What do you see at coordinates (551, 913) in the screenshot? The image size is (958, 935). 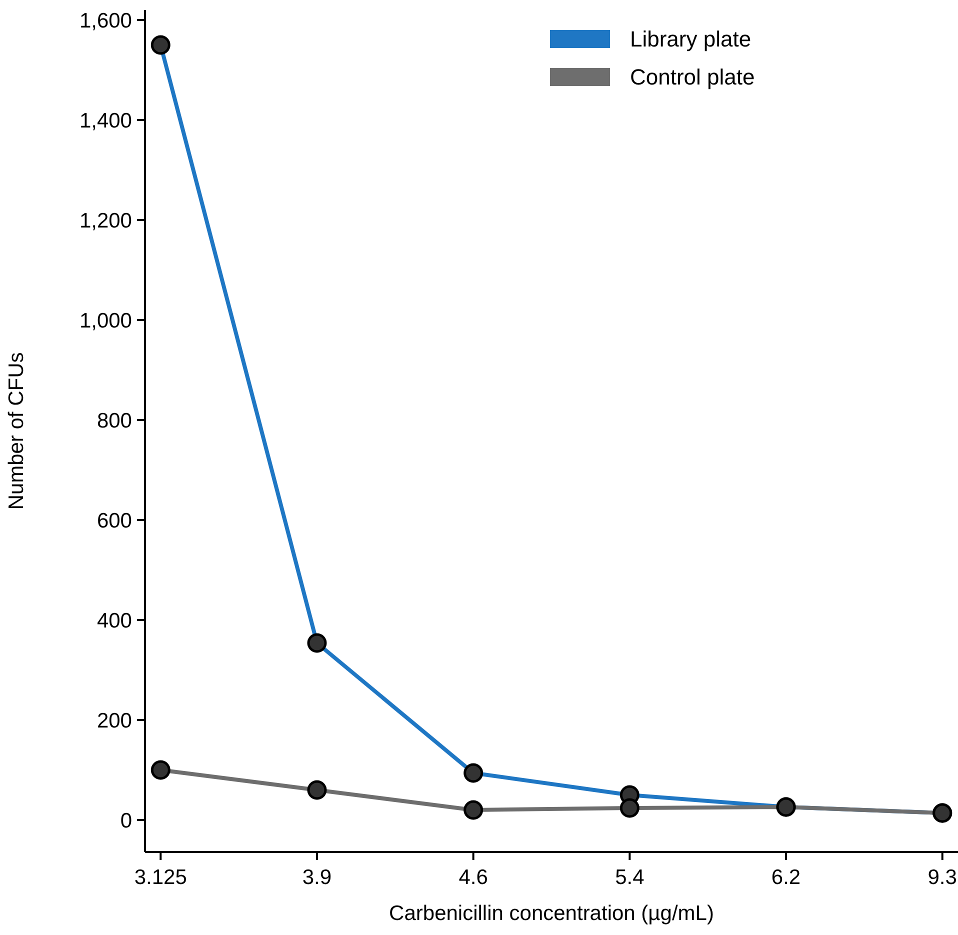 I see `x-axis-title: Carbenicillin concentration (µg/mL)` at bounding box center [551, 913].